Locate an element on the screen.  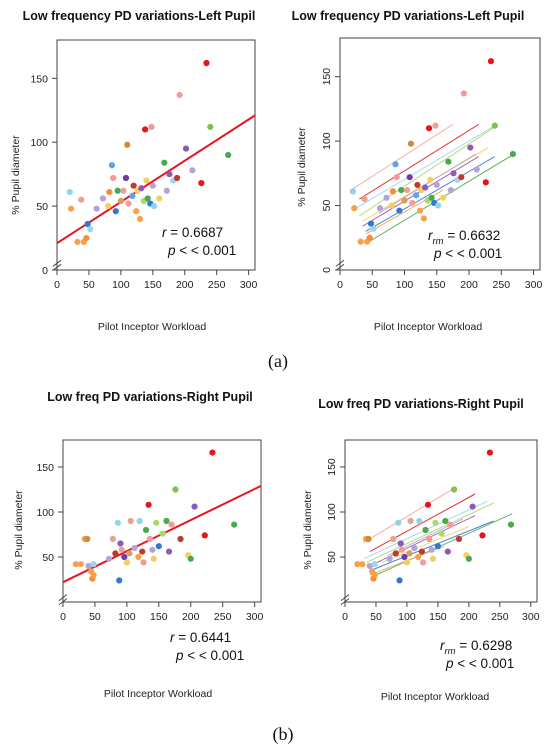
y-axis-label: % Pupil diameter is located at coordinates (302, 167).